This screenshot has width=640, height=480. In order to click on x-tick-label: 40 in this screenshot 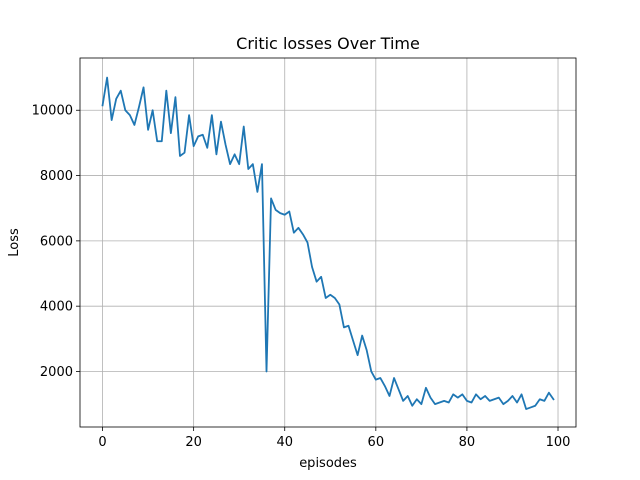, I will do `click(284, 442)`.